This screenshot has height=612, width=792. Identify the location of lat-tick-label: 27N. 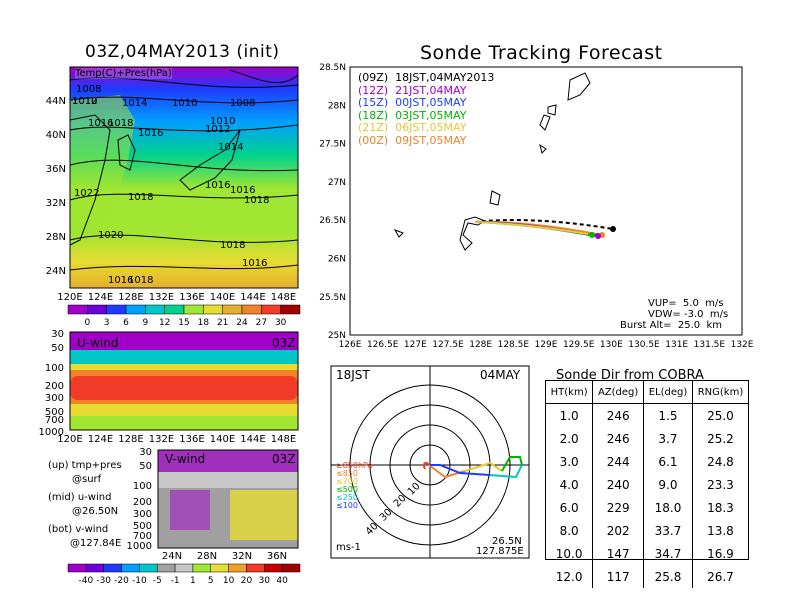
(337, 183).